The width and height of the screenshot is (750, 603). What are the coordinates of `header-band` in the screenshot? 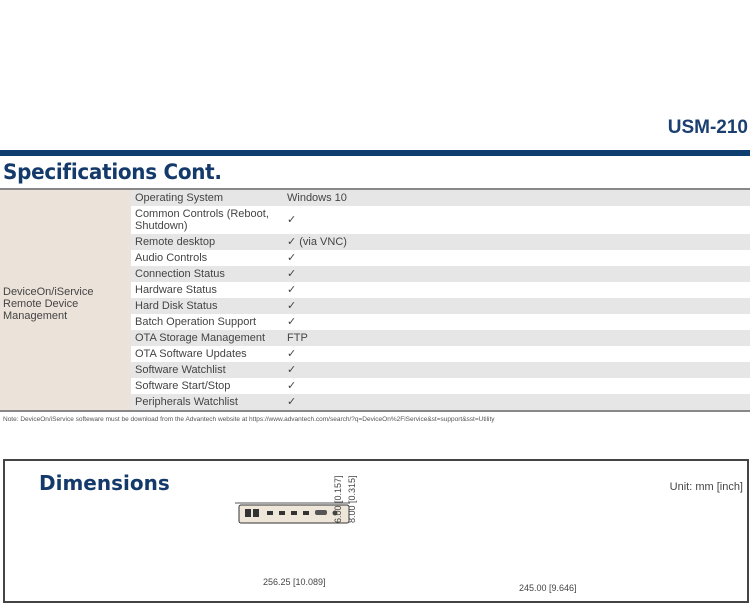 It's located at (375, 153).